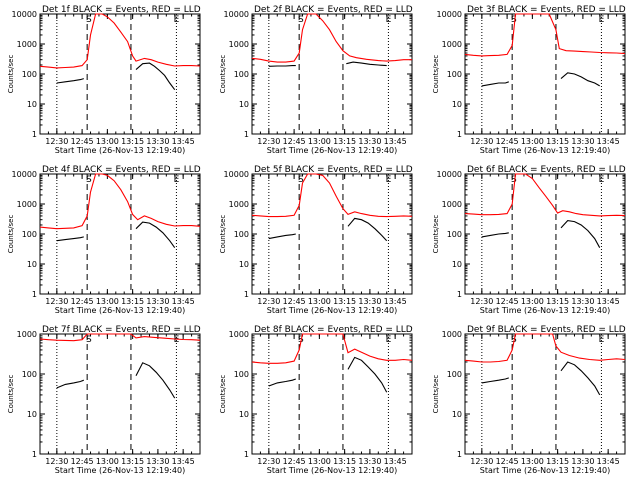  What do you see at coordinates (121, 330) in the screenshot?
I see `panel-title: Det 7f BLACK = Events, RED = LLD` at bounding box center [121, 330].